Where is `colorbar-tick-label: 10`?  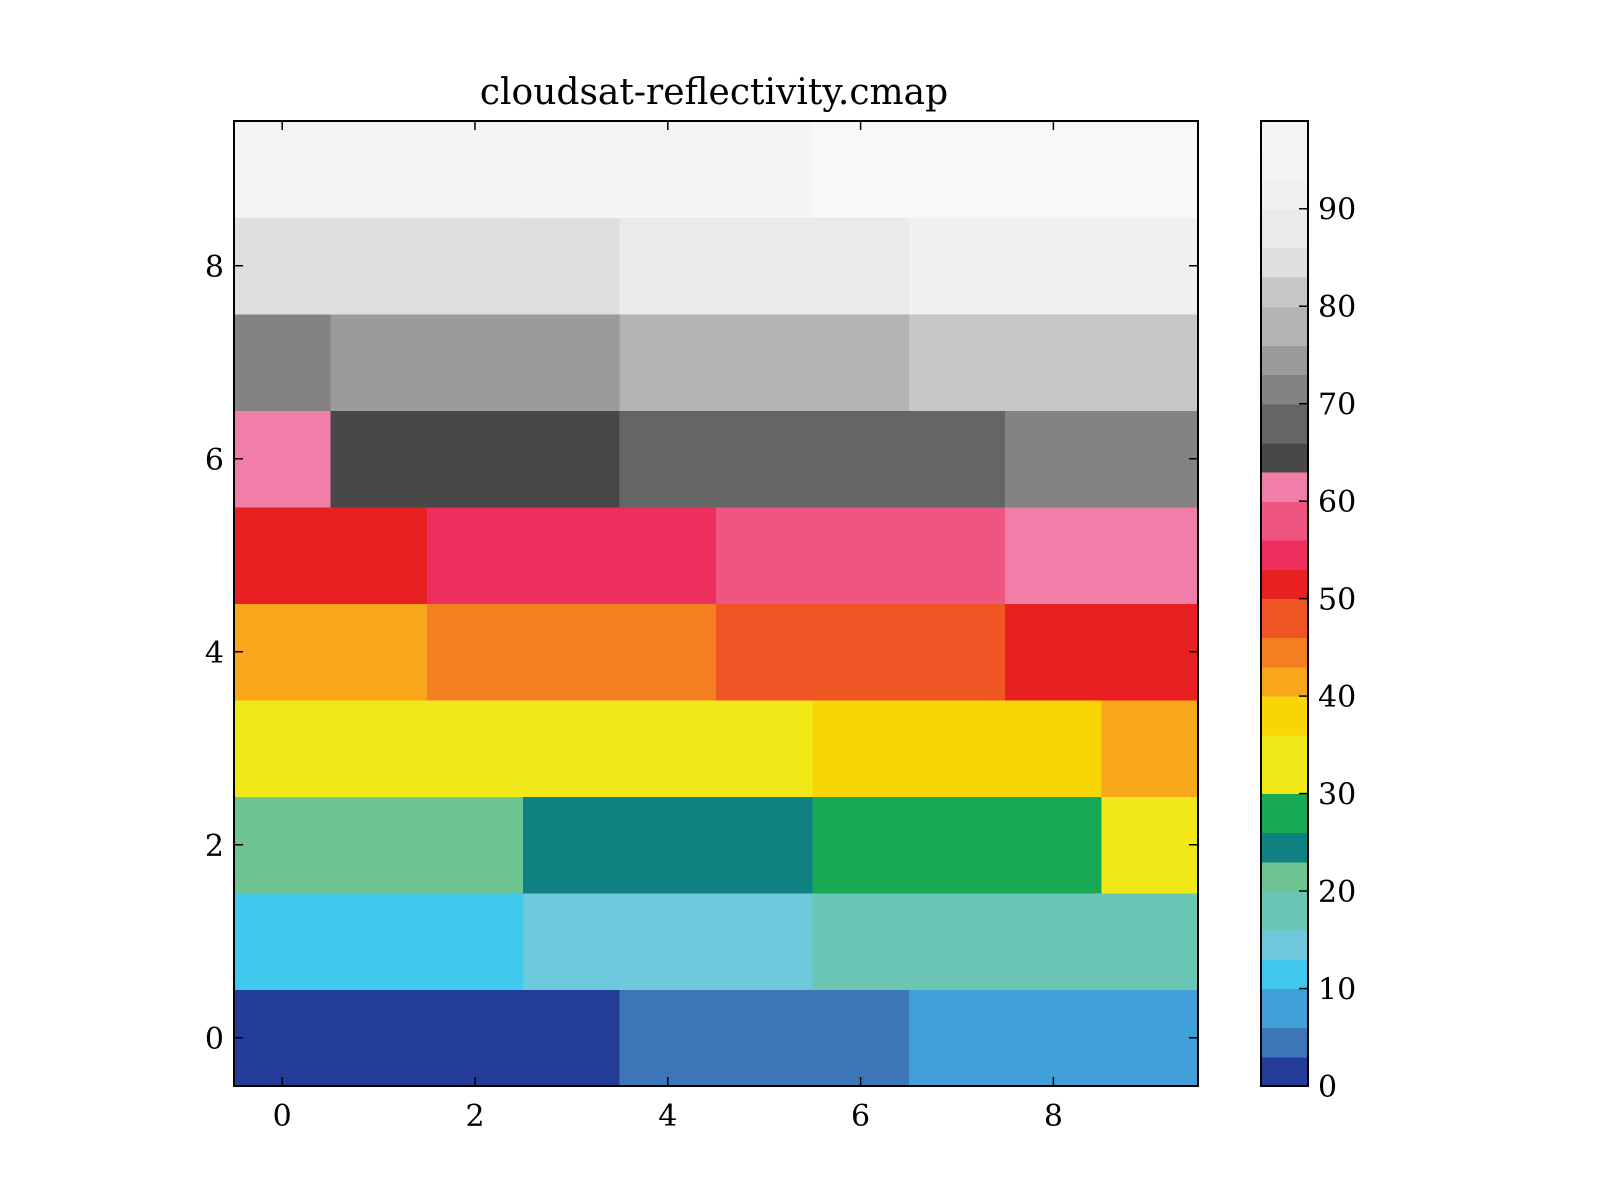 colorbar-tick-label: 10 is located at coordinates (1337, 990).